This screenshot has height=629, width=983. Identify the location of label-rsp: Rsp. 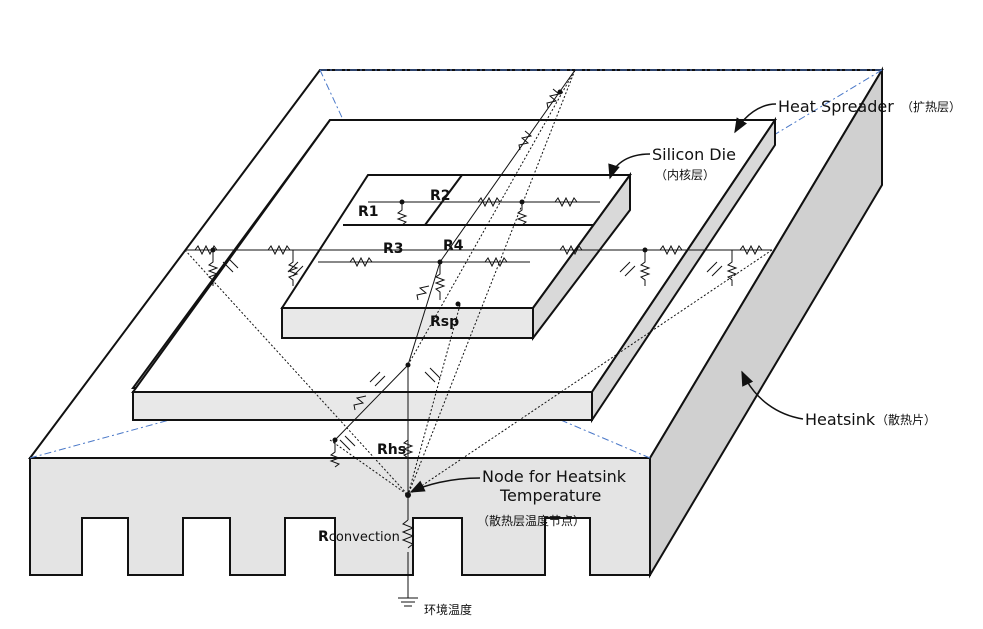
(444, 322).